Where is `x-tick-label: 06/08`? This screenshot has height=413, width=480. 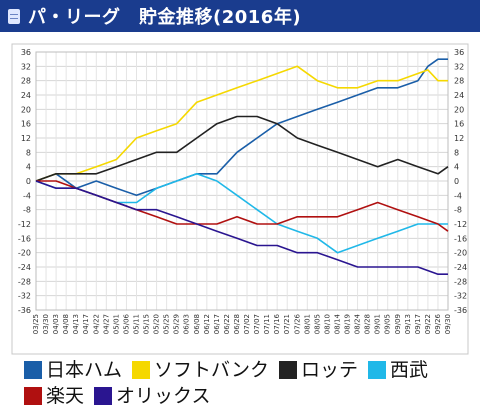 x-tick-label: 06/08 is located at coordinates (197, 324).